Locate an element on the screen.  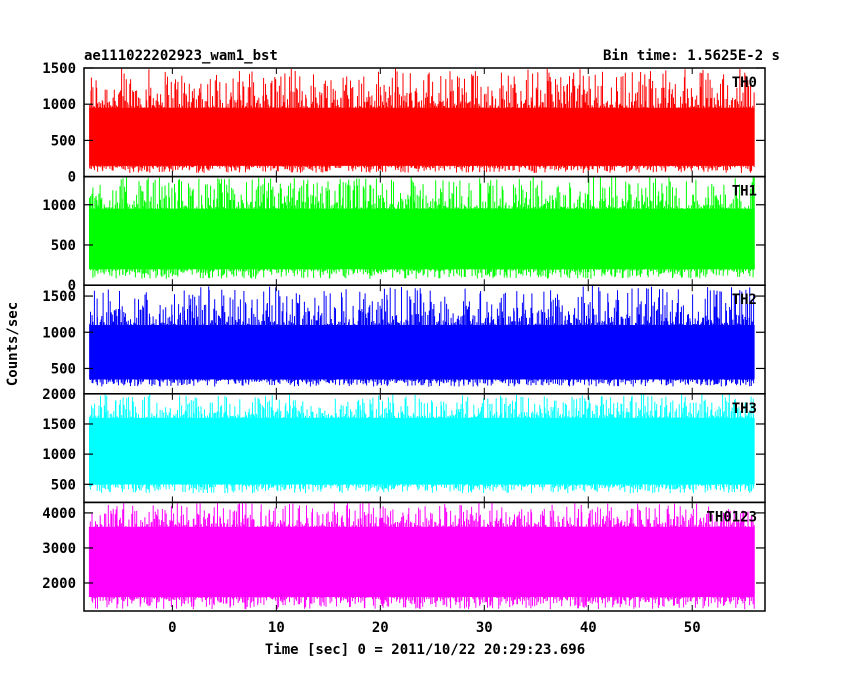
panel-th2: 500 1000 1500 TH2 is located at coordinates (404, 339).